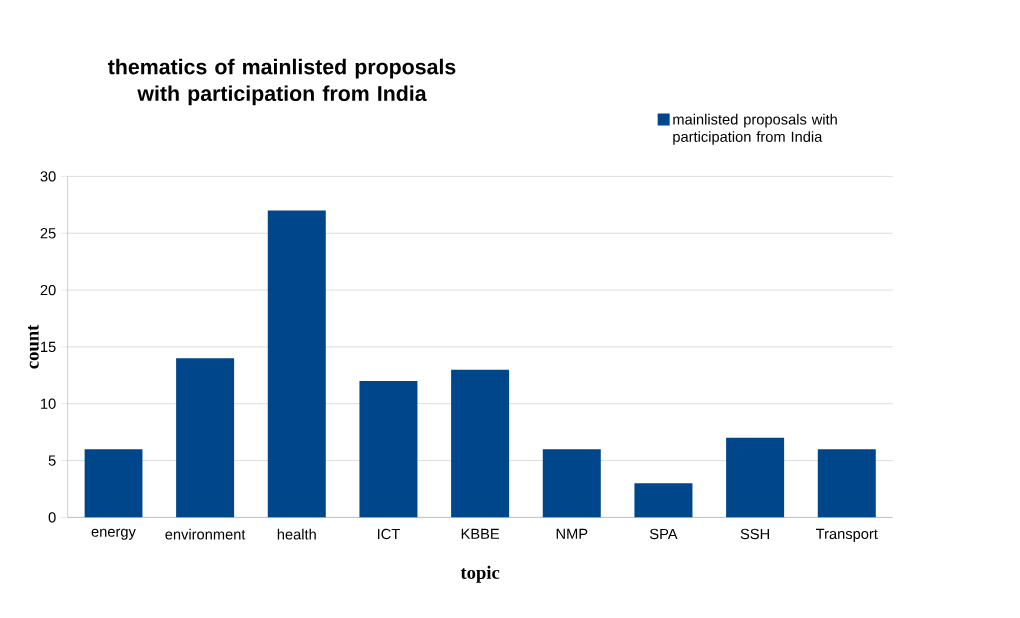  What do you see at coordinates (572, 533) in the screenshot?
I see `x-tick-label: NMP` at bounding box center [572, 533].